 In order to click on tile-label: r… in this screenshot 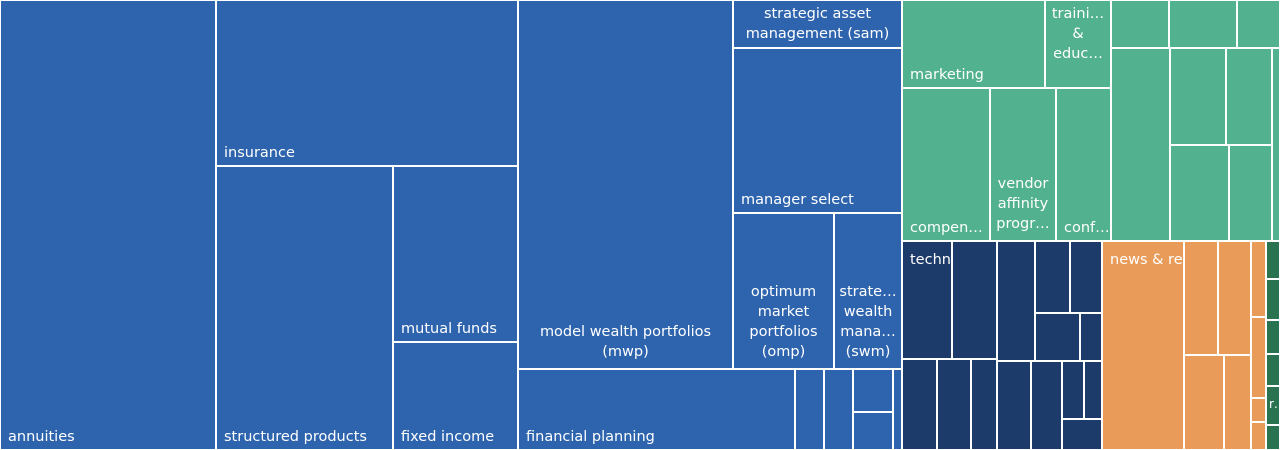, I will do `click(1274, 404)`.